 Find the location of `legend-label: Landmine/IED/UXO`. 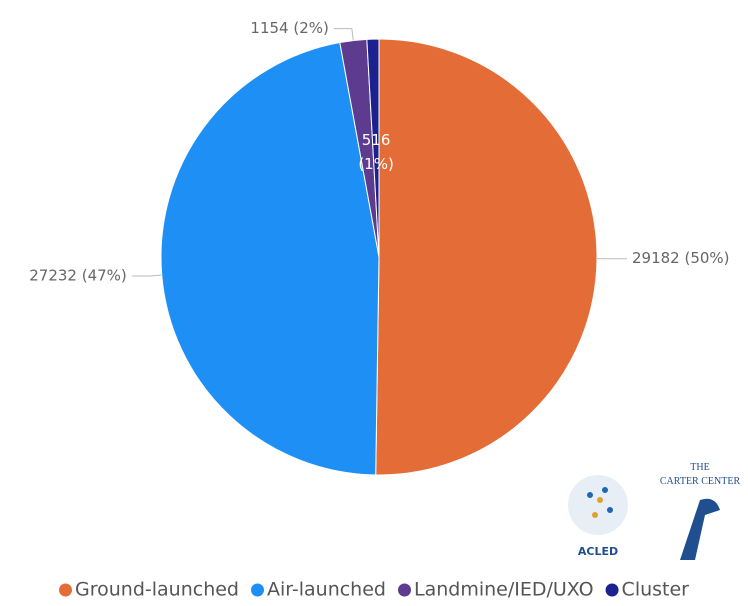

legend-label: Landmine/IED/UXO is located at coordinates (504, 590).